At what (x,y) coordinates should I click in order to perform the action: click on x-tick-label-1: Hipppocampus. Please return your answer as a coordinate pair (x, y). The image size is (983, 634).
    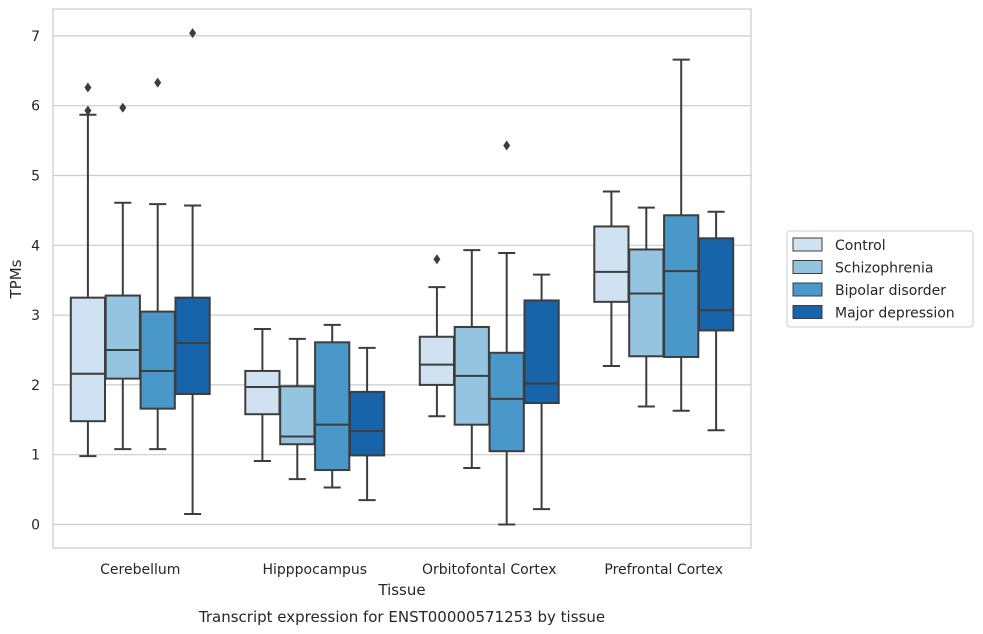
    Looking at the image, I should click on (314, 570).